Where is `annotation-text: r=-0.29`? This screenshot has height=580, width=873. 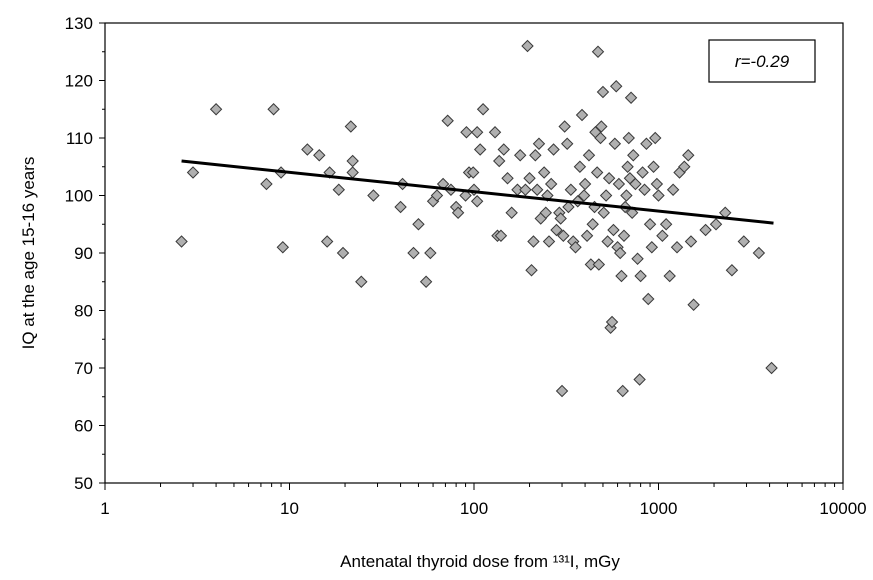
annotation-text: r=-0.29 is located at coordinates (762, 61).